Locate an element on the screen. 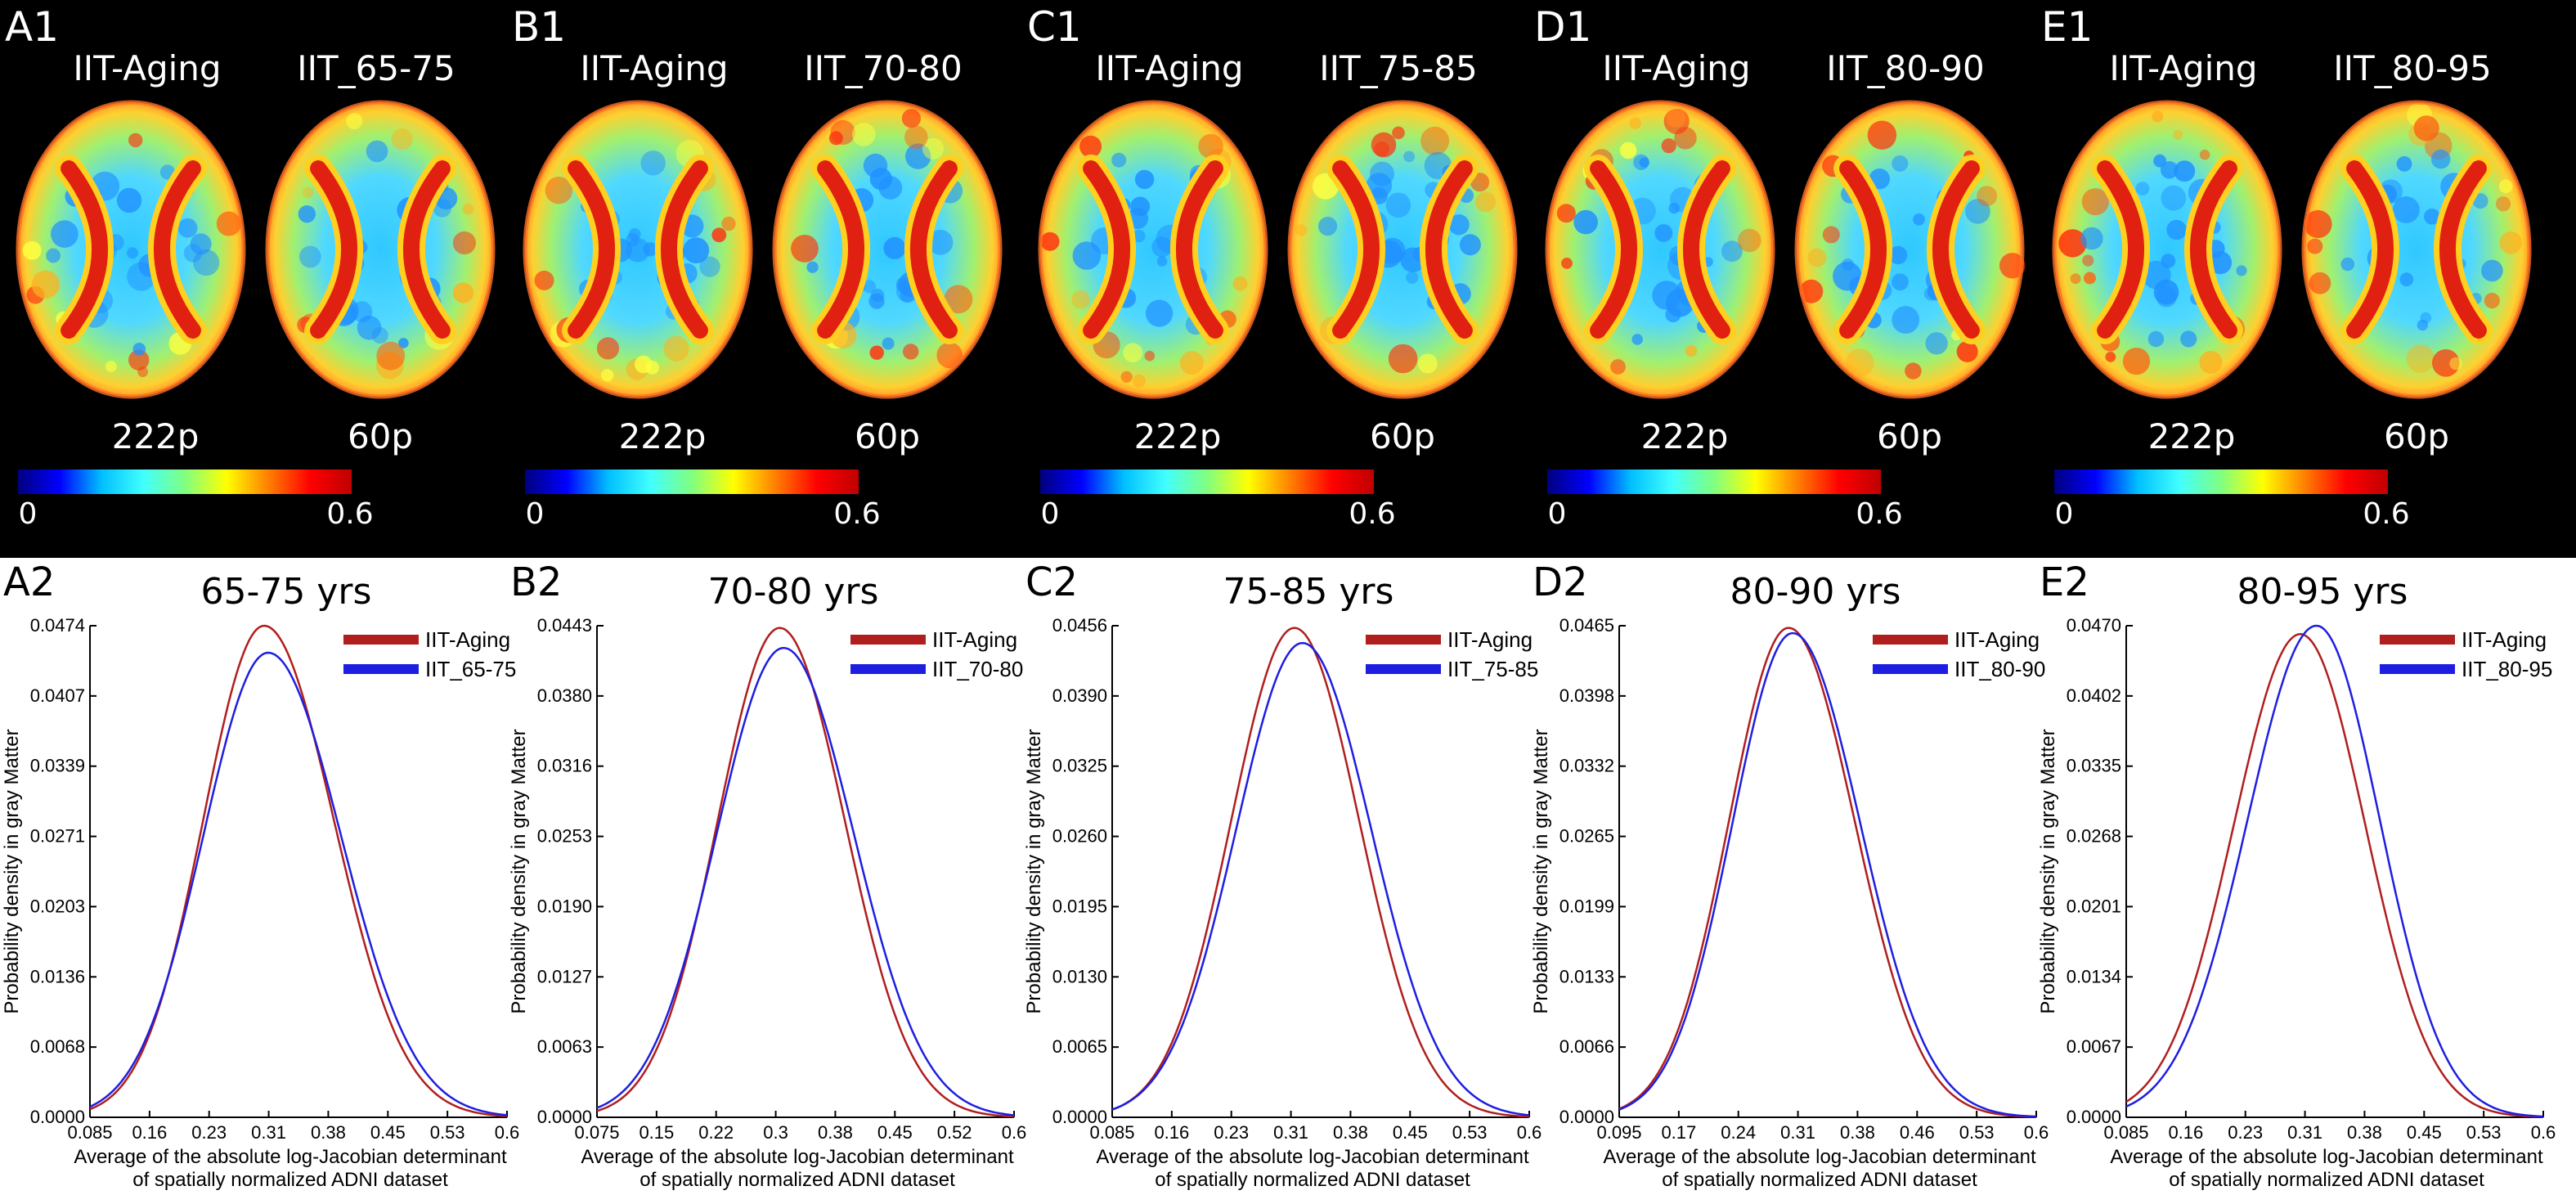  chart-title: 65-75 yrs is located at coordinates (287, 592).